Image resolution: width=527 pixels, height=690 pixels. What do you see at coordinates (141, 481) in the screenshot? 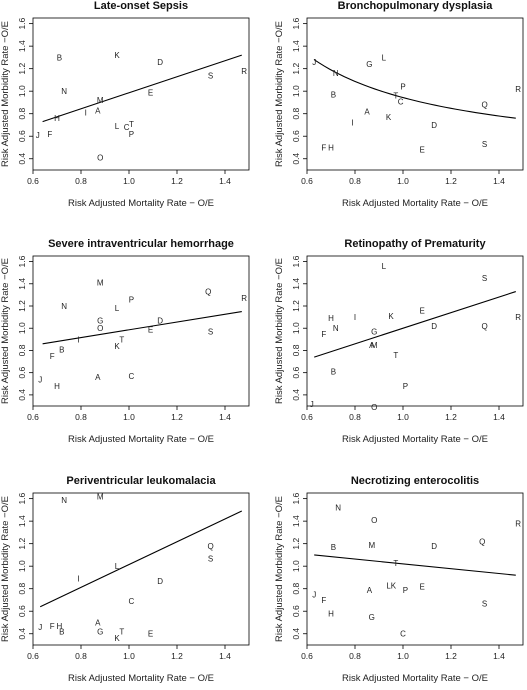
I see `chart-title: Periventricular leukomalacia` at bounding box center [141, 481].